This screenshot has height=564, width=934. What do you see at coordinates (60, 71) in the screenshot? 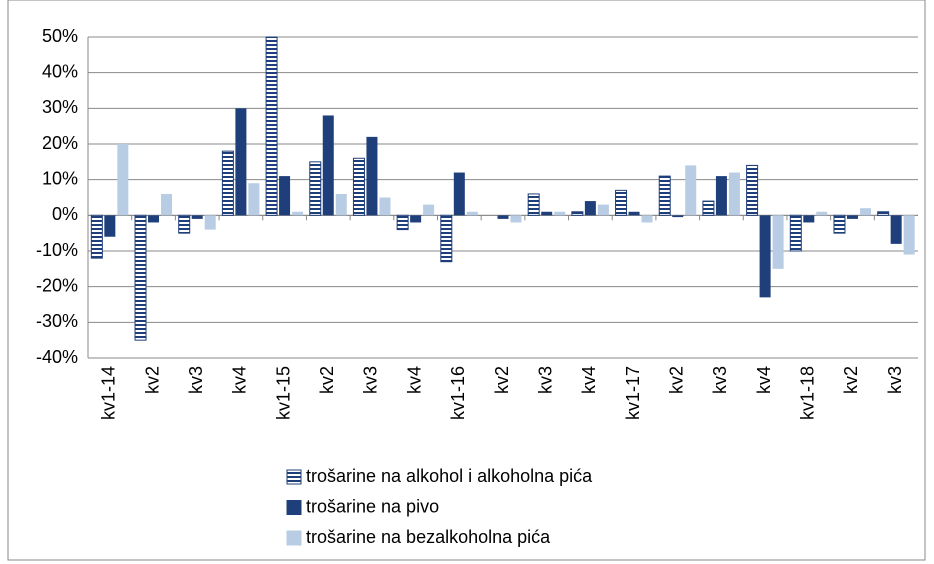
I see `y-tick-label: 40%` at bounding box center [60, 71].